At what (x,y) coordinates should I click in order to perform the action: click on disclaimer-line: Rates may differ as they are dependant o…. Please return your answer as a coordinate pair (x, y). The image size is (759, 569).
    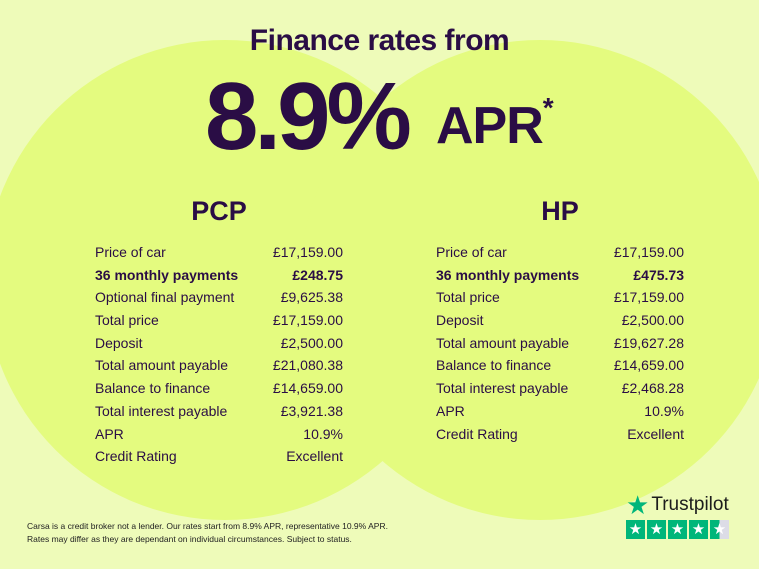
    Looking at the image, I should click on (189, 539).